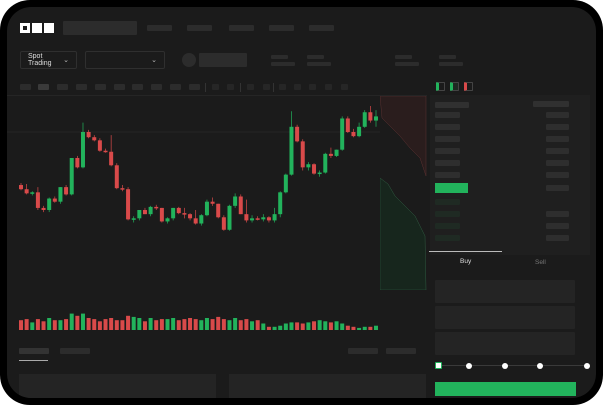 The image size is (603, 405). I want to click on amount-input, so click(505, 317).